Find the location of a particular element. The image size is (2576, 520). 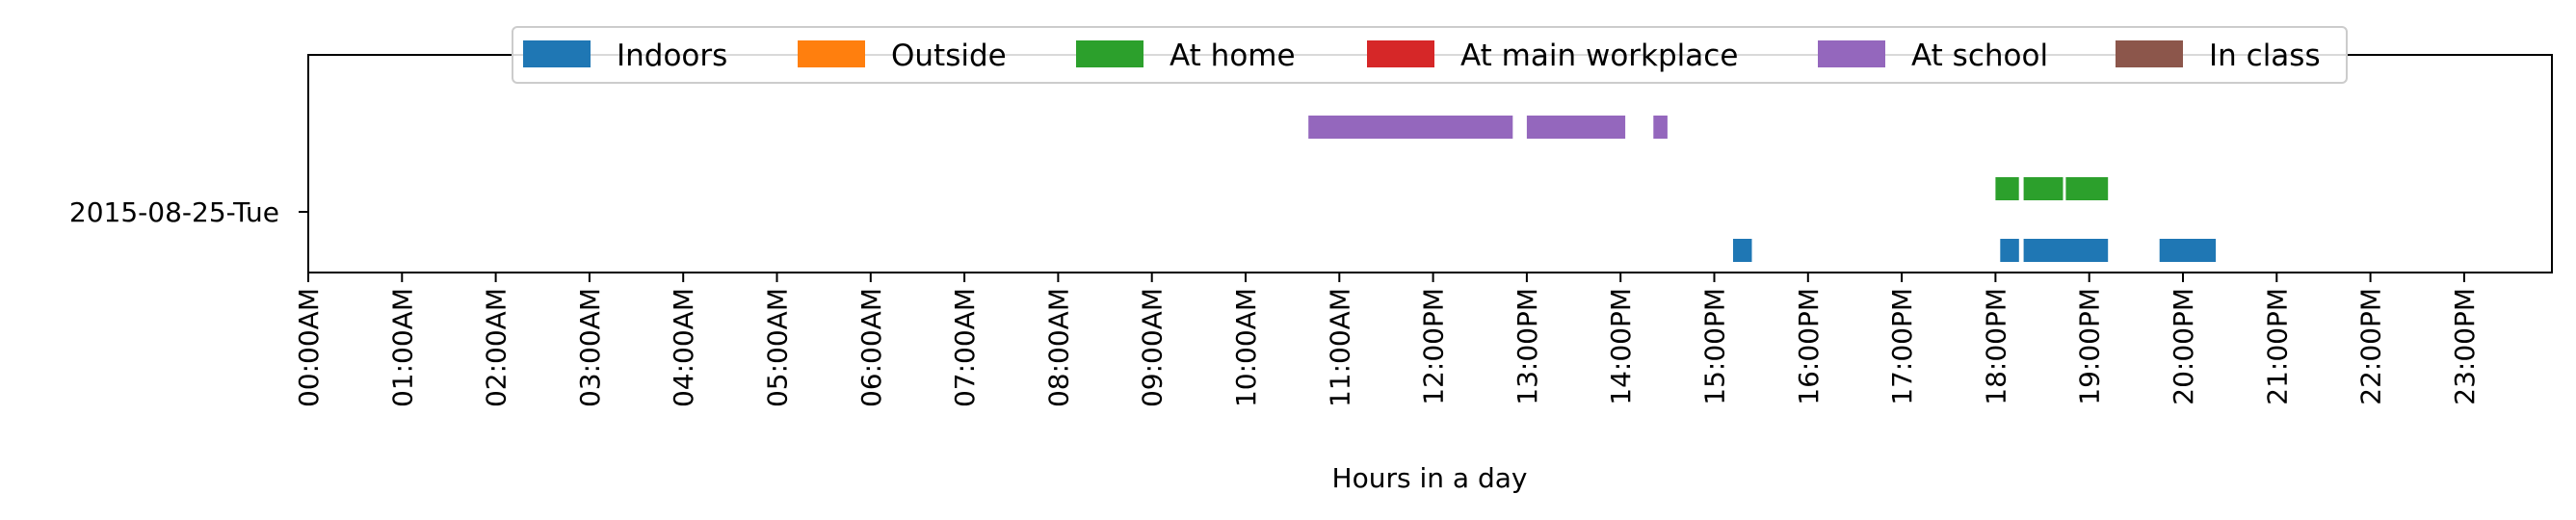

x-tick-label: 21:00PM is located at coordinates (2277, 346).